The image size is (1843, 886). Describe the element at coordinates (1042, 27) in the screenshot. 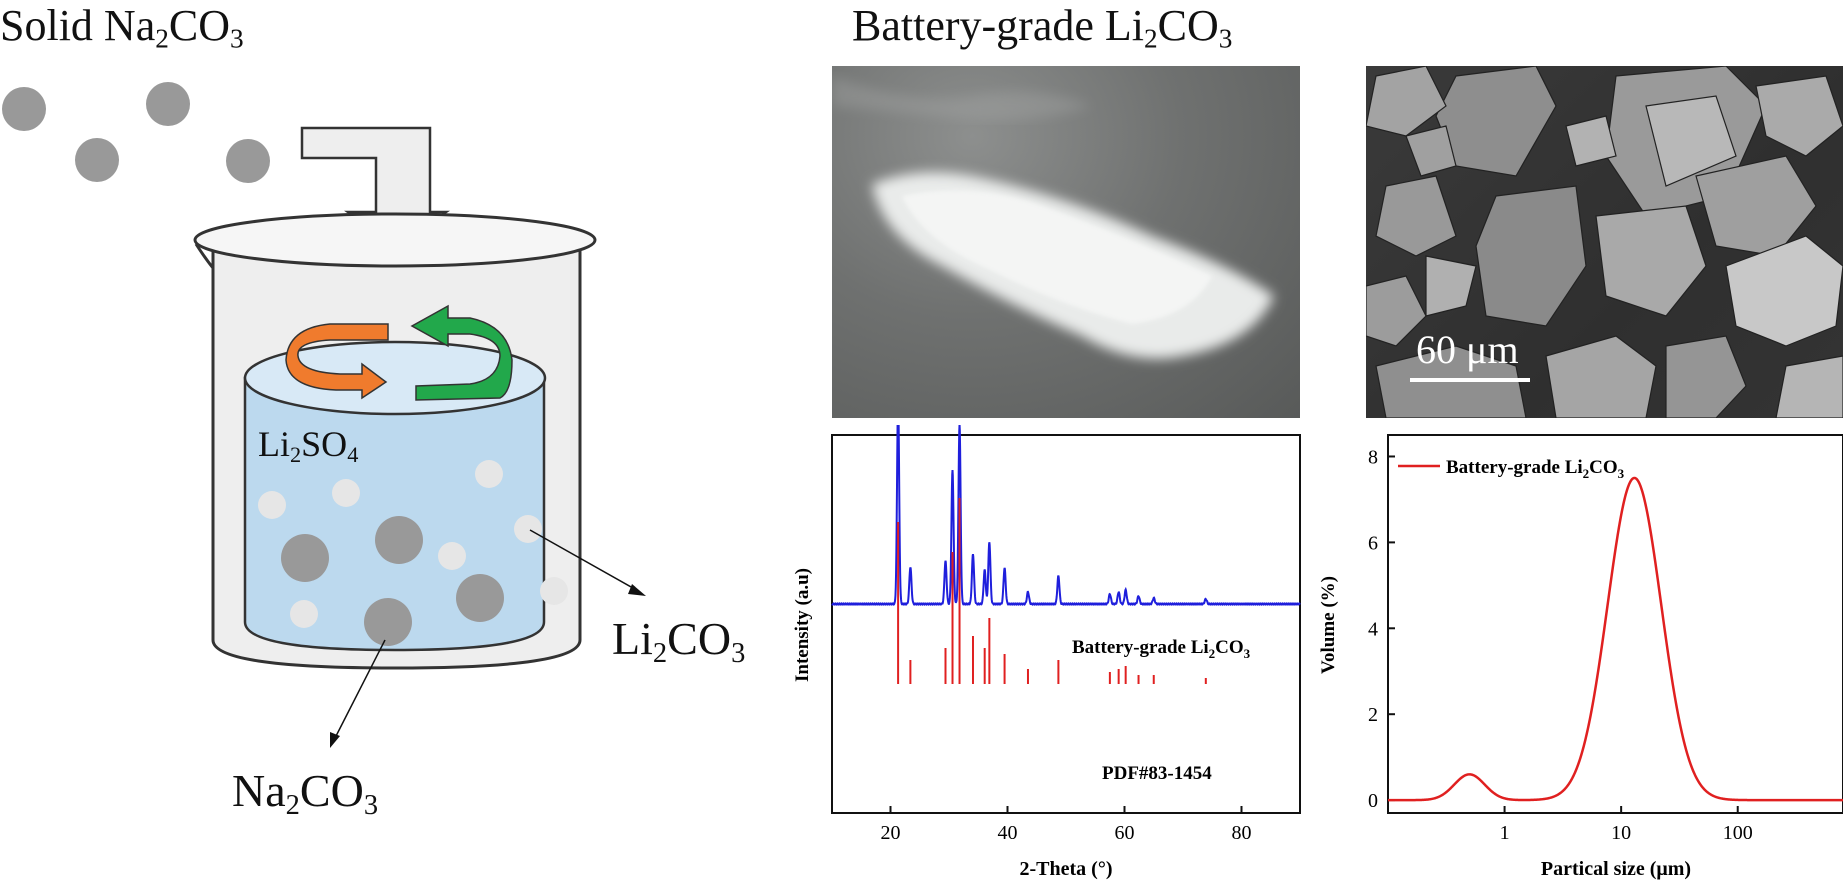

I see `title-battery-grade: Battery-grade Li2CO3` at that location.